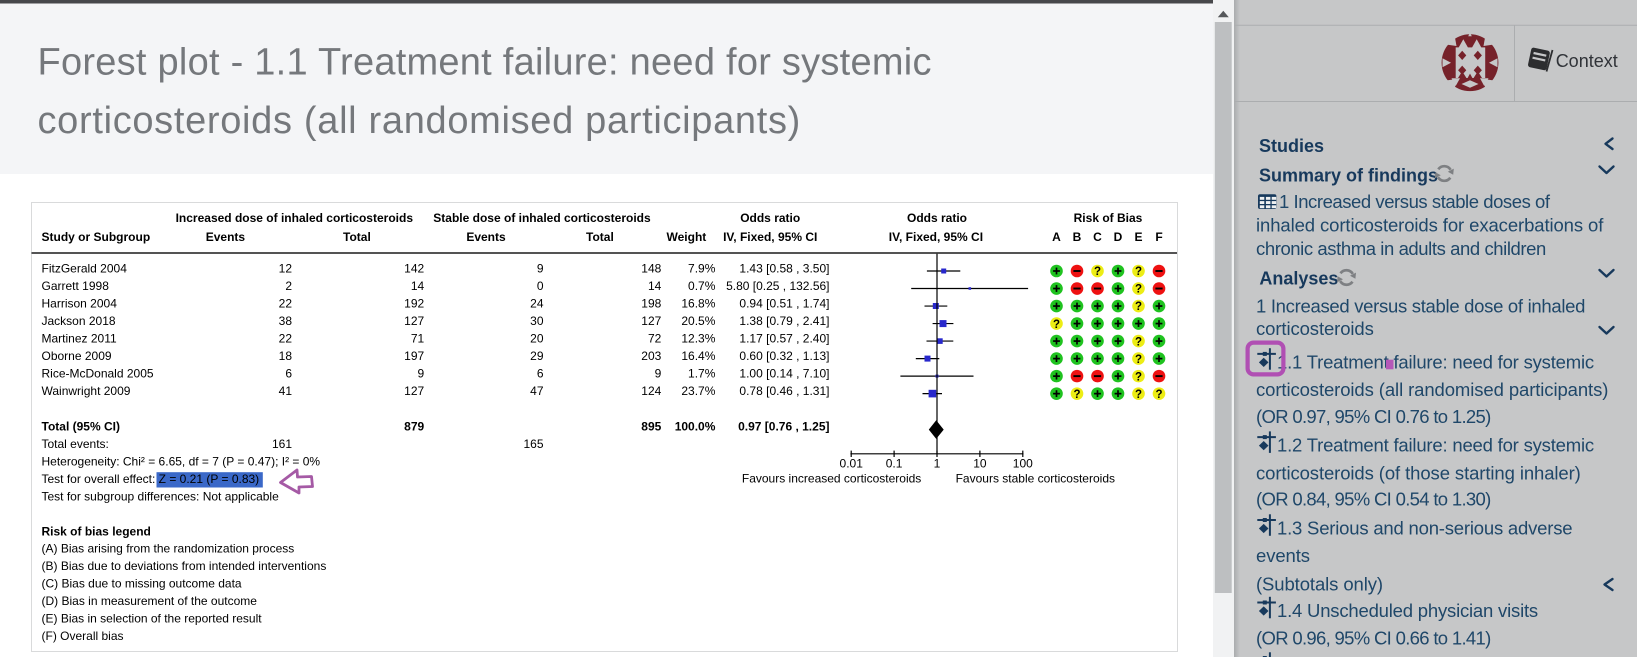  What do you see at coordinates (687, 237) in the screenshot?
I see `svg-text: Weight` at bounding box center [687, 237].